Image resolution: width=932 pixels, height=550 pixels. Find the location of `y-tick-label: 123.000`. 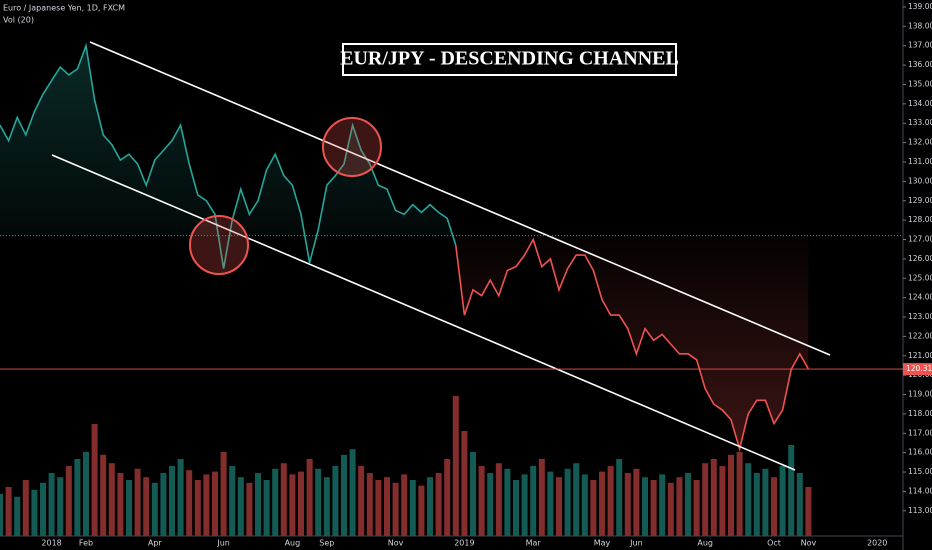

y-tick-label: 123.000 is located at coordinates (920, 316).